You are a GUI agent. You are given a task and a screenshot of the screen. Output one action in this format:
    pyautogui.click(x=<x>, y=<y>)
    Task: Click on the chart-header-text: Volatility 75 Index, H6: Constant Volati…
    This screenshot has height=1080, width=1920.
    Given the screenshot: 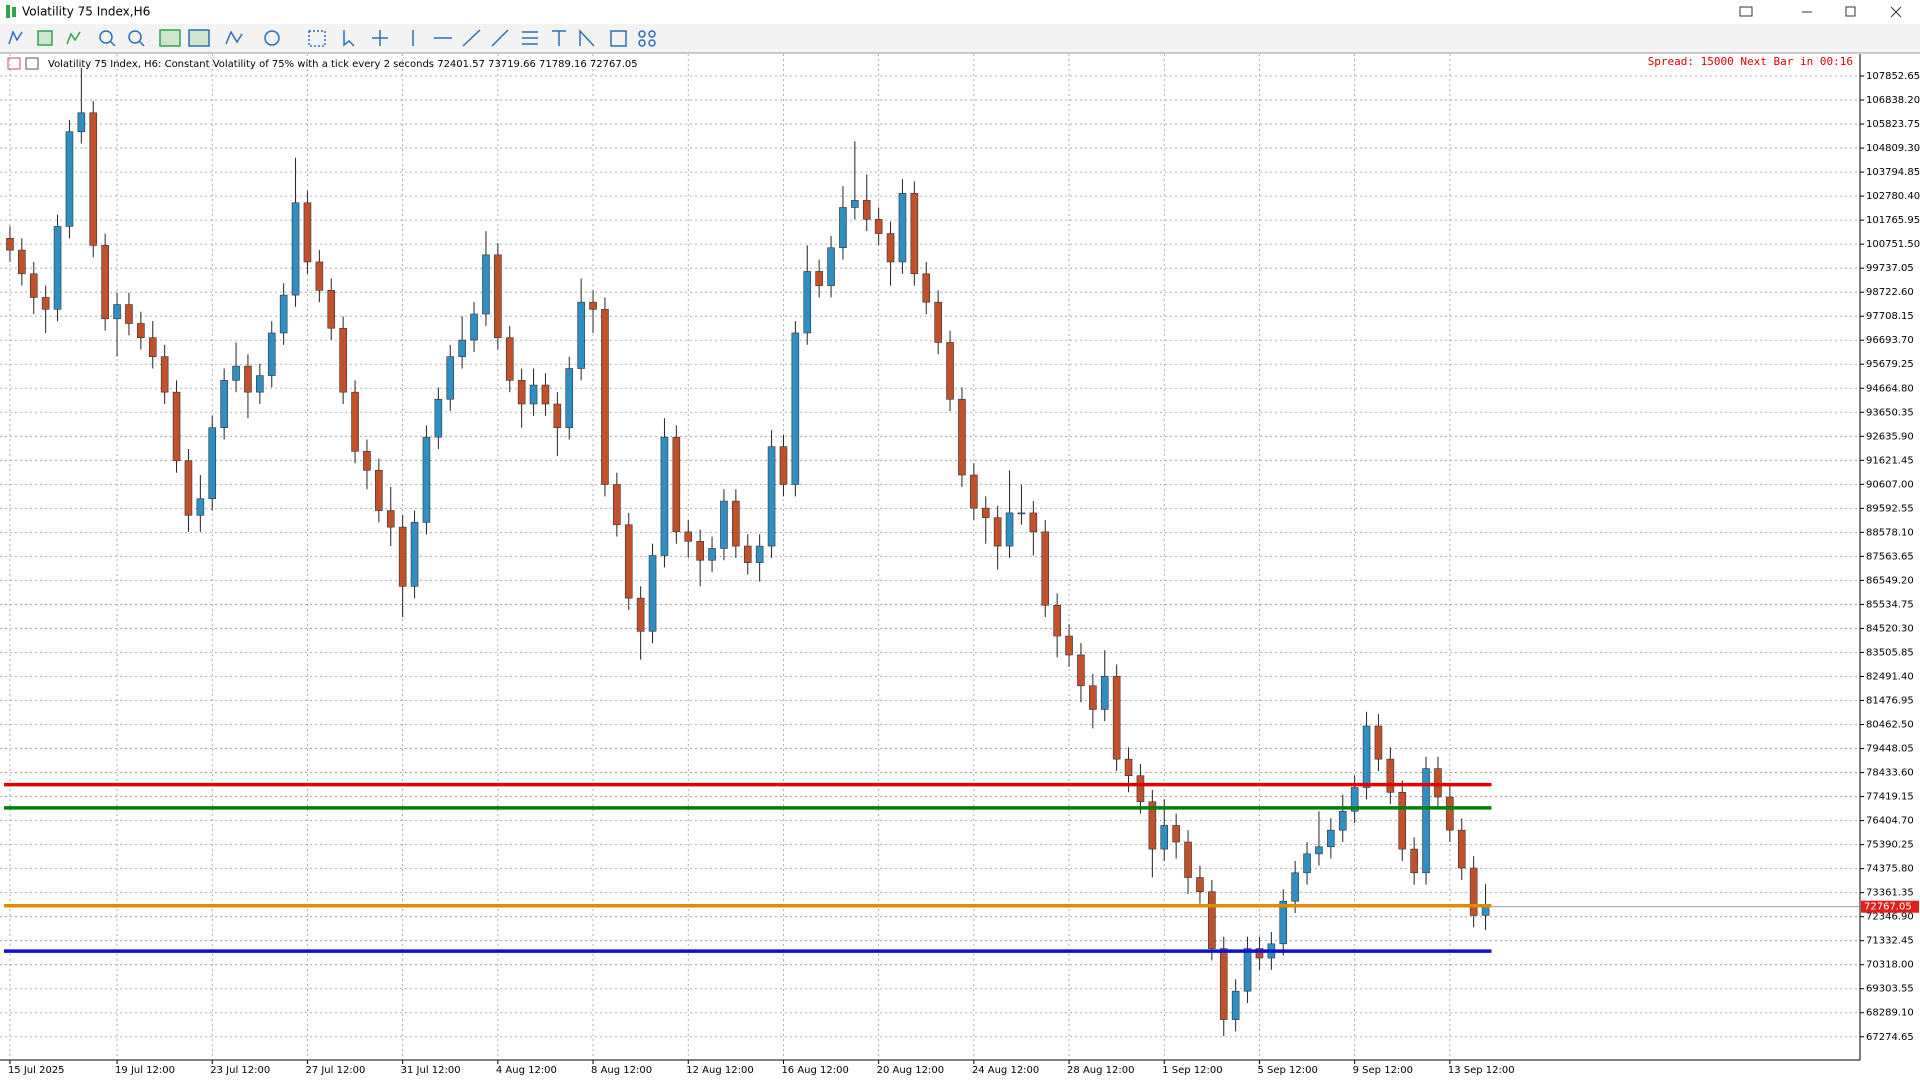 What is the action you would take?
    pyautogui.click(x=343, y=64)
    